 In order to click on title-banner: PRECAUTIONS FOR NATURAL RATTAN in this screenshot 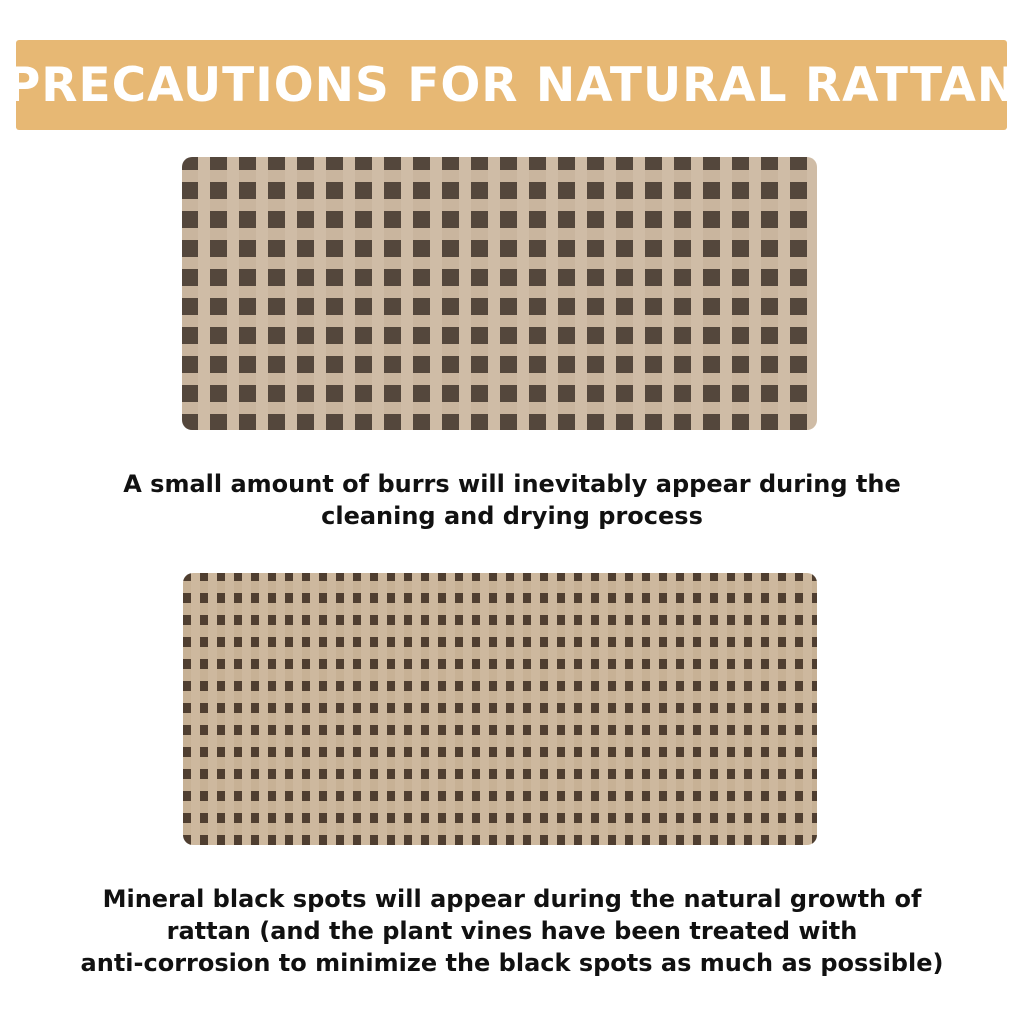, I will do `click(511, 85)`.